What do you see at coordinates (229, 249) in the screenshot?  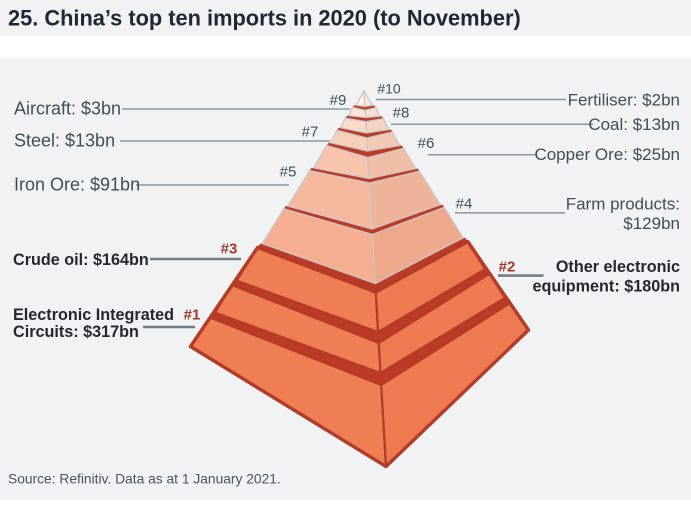 I see `svg-text: #3` at bounding box center [229, 249].